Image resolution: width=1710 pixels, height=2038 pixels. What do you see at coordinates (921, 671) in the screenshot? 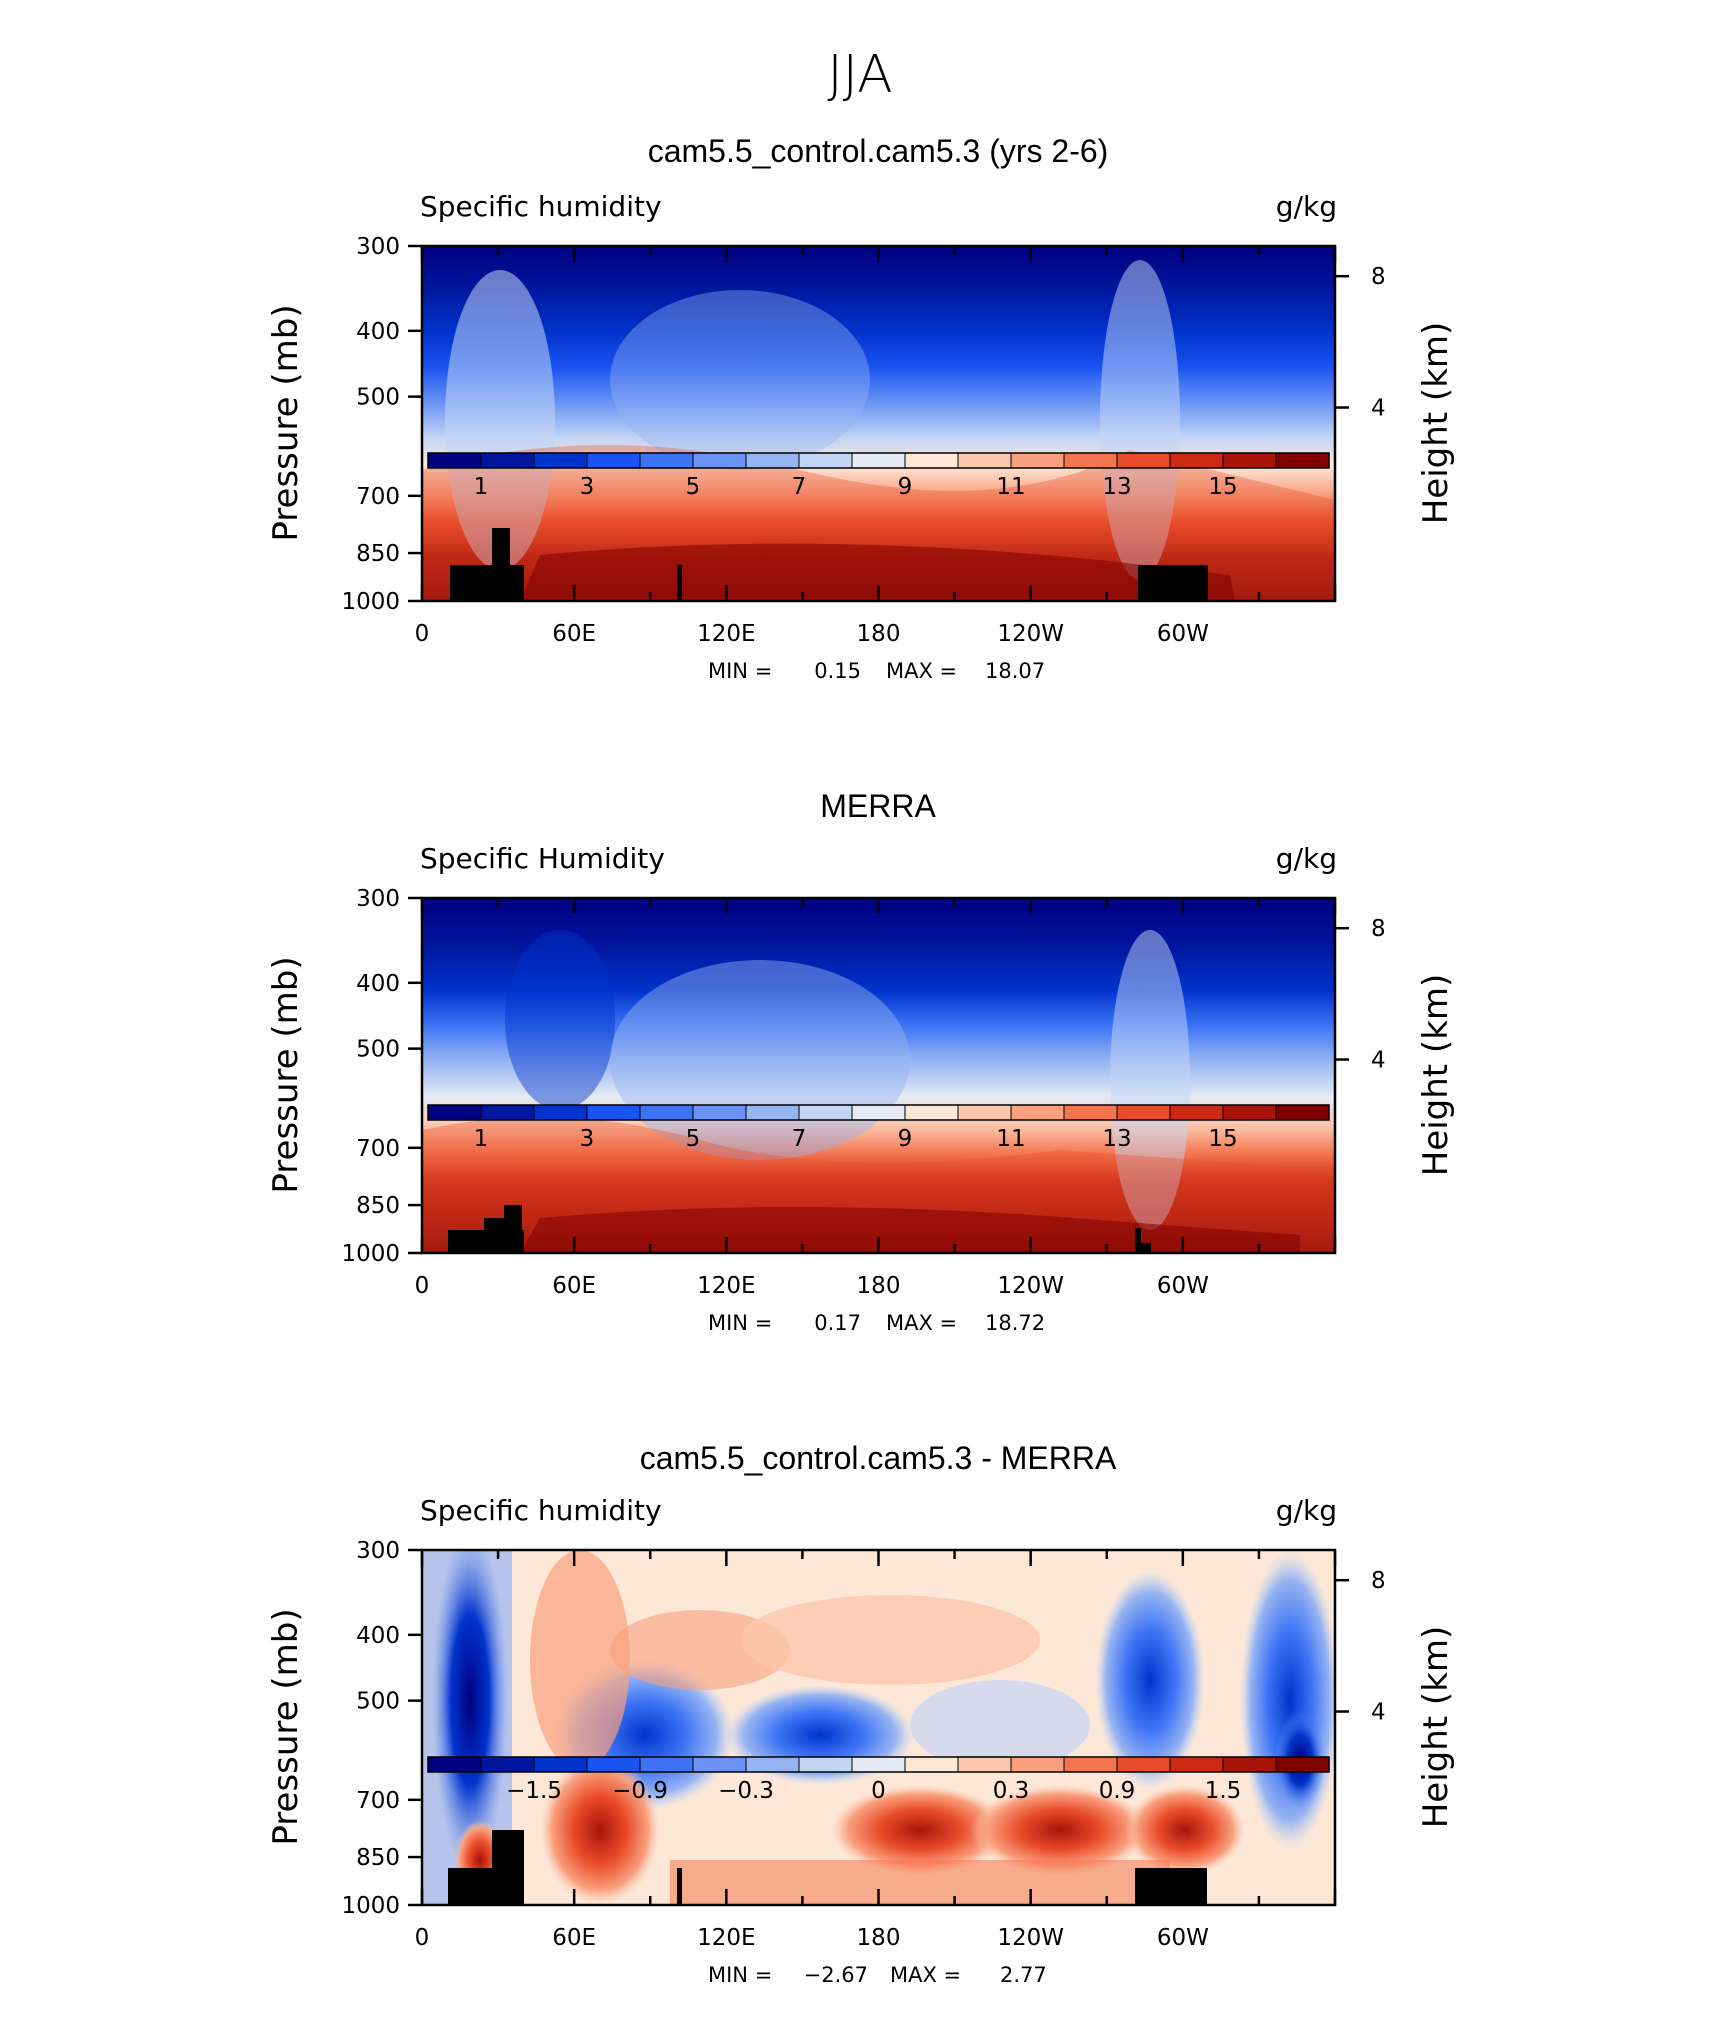
I see `max-label: MAX =` at bounding box center [921, 671].